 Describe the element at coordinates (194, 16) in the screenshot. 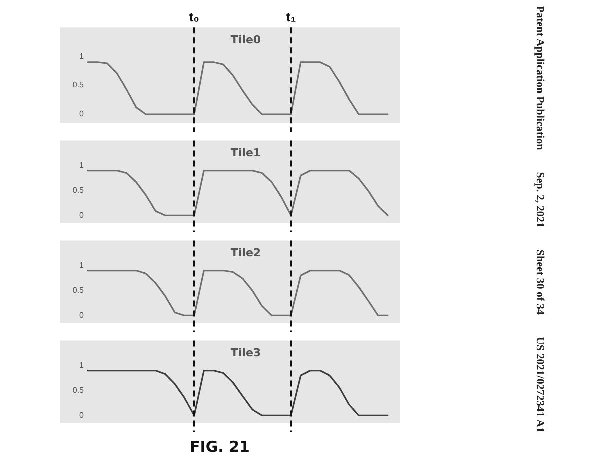

I see `x-tick-label: t₀` at that location.